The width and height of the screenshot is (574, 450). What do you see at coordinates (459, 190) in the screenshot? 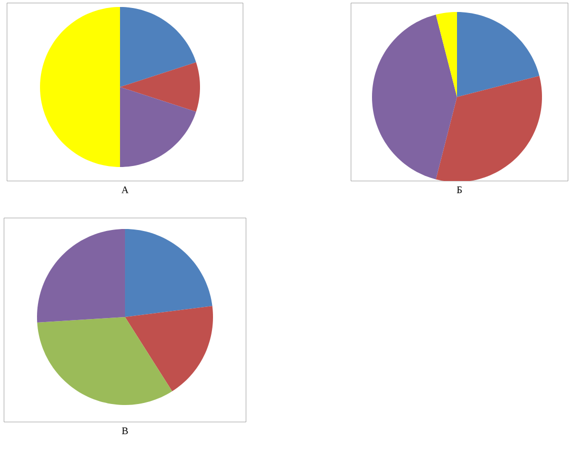
I see `text: Б` at bounding box center [459, 190].